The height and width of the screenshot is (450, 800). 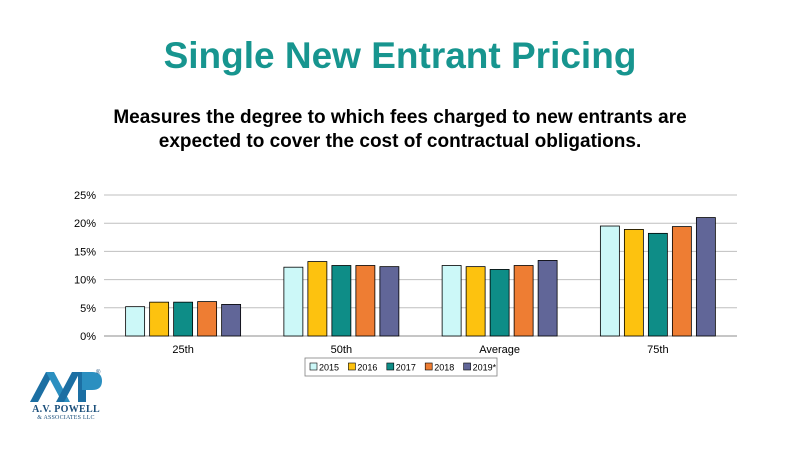 What do you see at coordinates (66, 385) in the screenshot?
I see `avp-logo-icon: ®` at bounding box center [66, 385].